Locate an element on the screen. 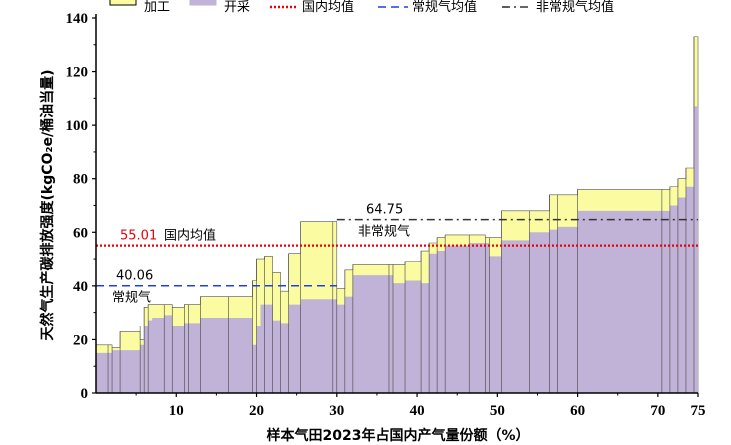 Image resolution: width=731 pixels, height=445 pixels. legend-label-unconventional: 非常规气均值 is located at coordinates (575, 7).